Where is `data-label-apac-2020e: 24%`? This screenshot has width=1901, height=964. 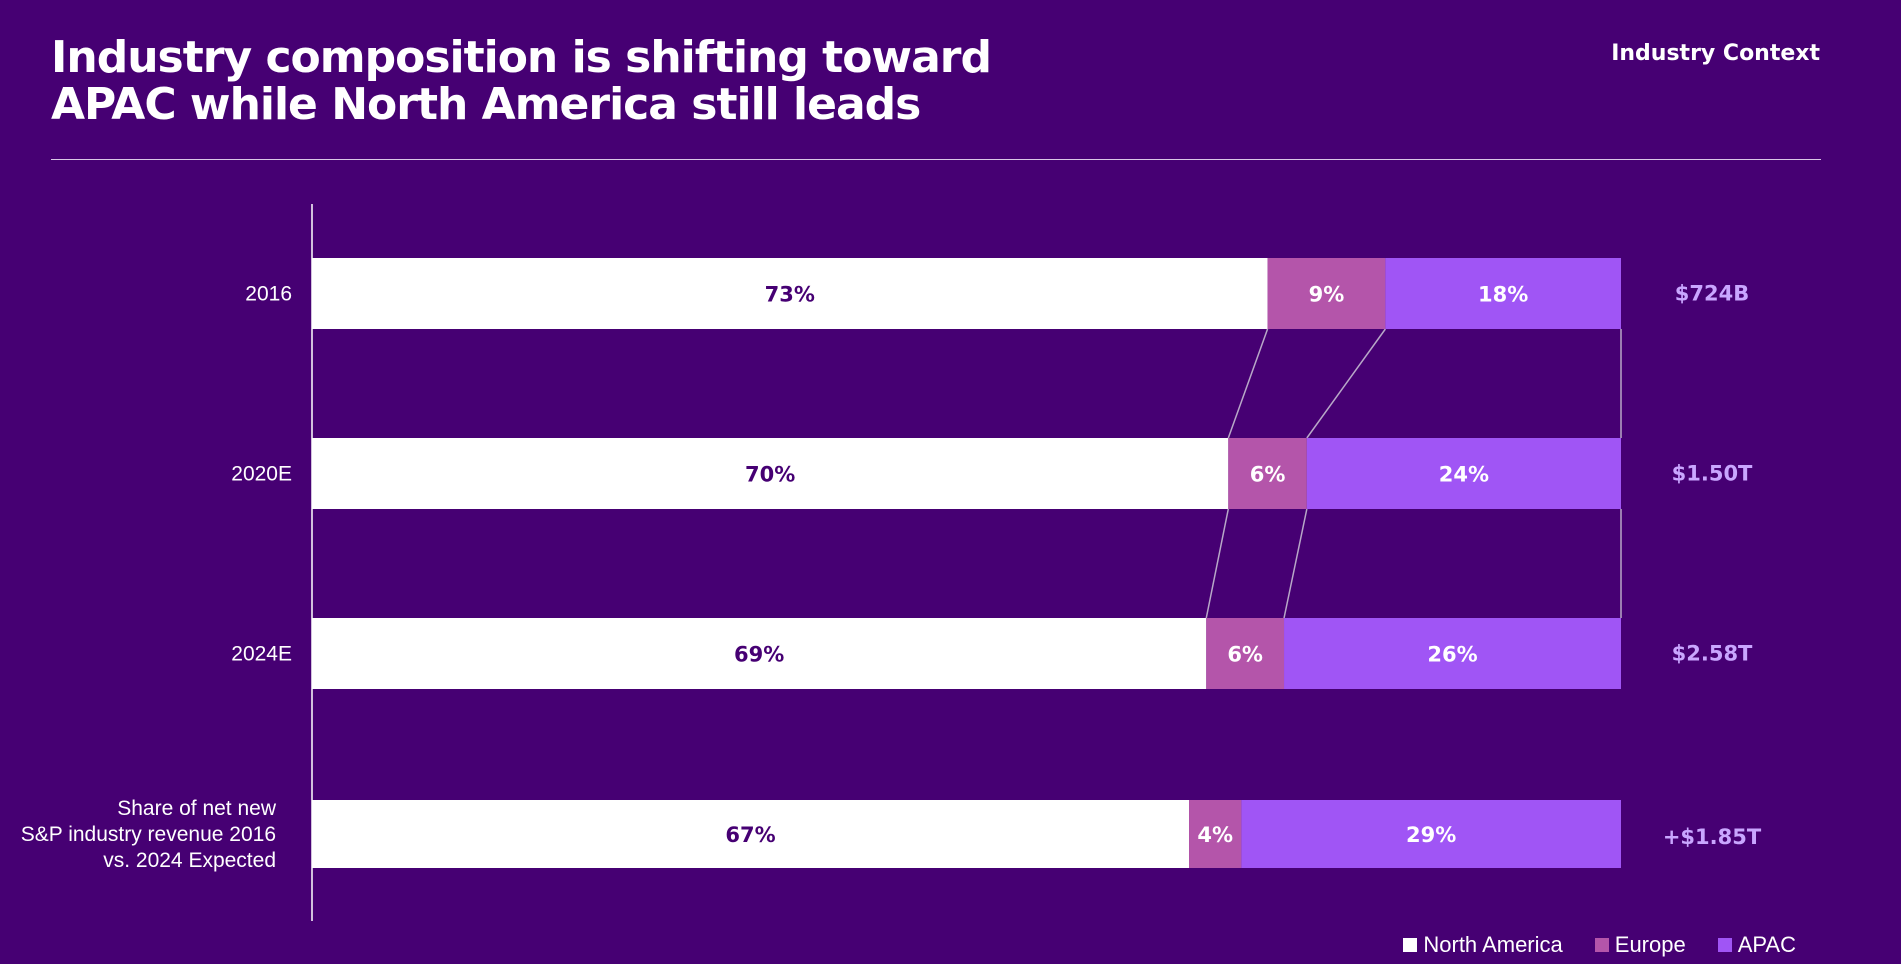 data-label-apac-2020e: 24% is located at coordinates (1464, 475).